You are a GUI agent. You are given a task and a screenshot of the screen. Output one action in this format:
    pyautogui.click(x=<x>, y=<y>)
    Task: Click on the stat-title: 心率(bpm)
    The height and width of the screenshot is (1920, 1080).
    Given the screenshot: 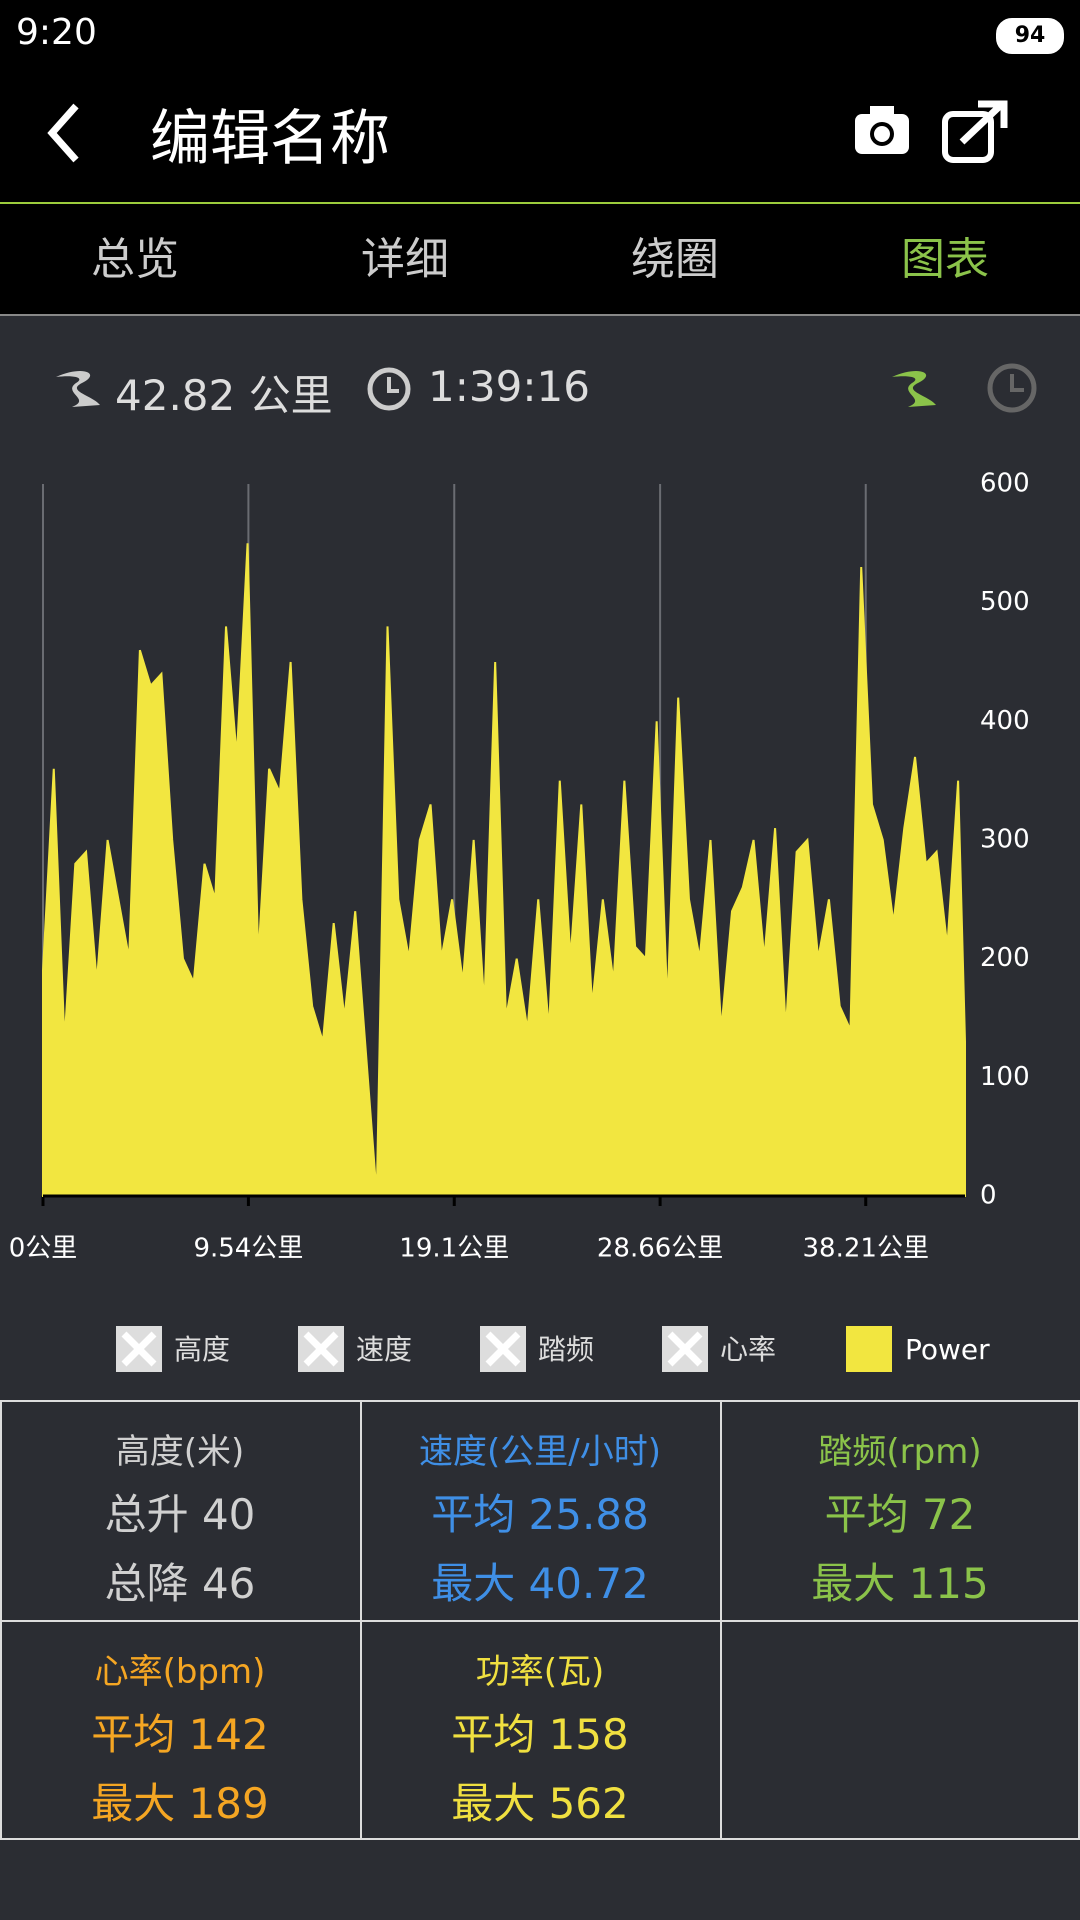 What is the action you would take?
    pyautogui.click(x=180, y=1672)
    